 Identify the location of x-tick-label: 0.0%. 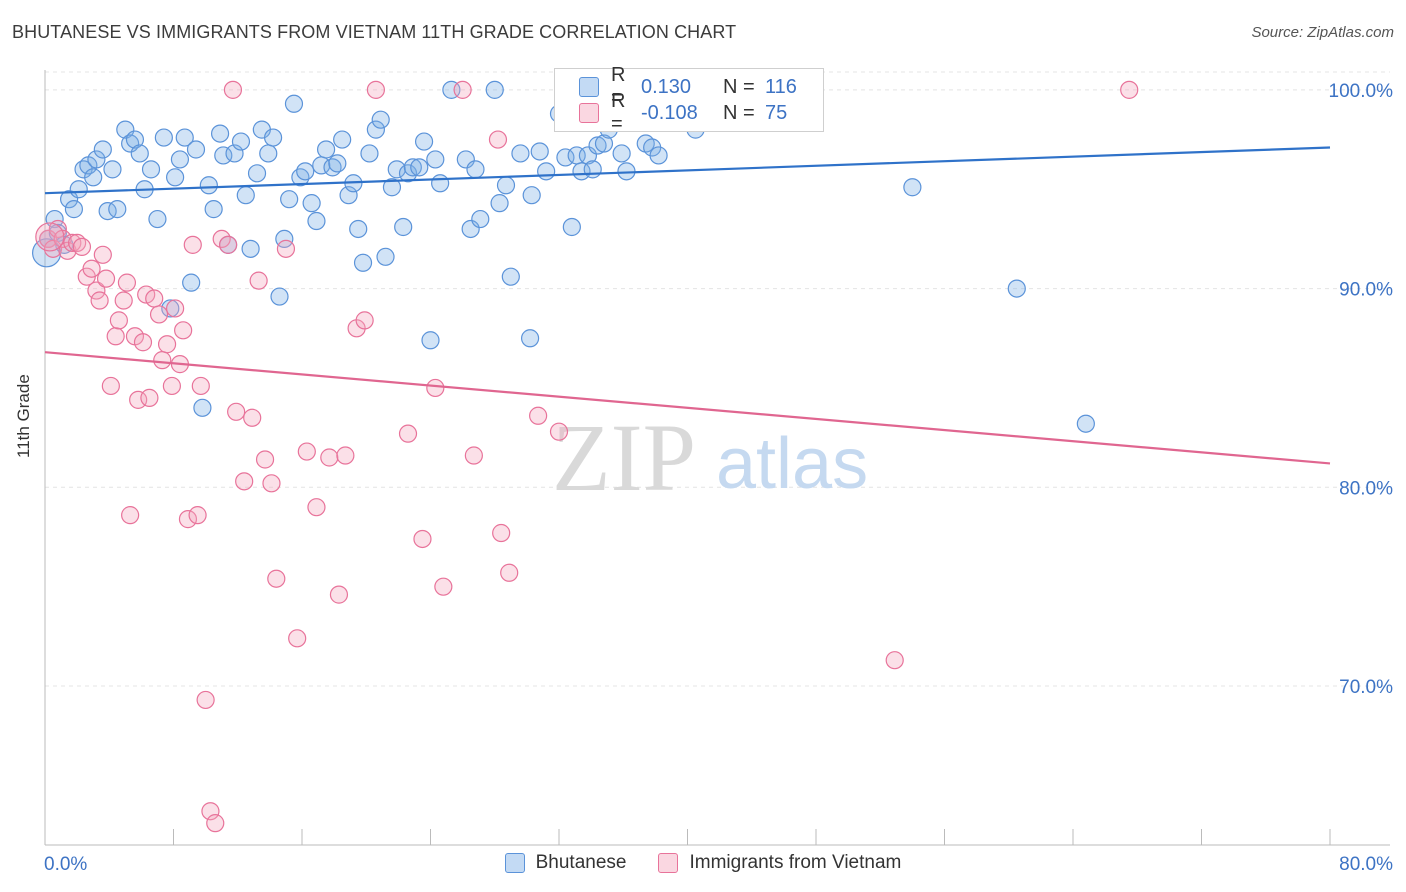
(65, 864).